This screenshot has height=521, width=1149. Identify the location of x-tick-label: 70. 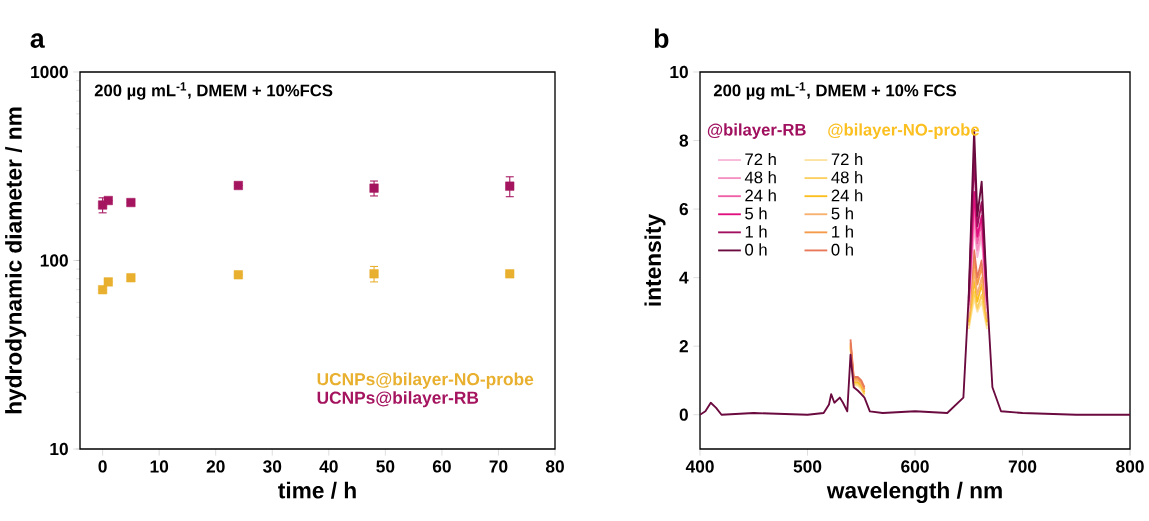
(498, 466).